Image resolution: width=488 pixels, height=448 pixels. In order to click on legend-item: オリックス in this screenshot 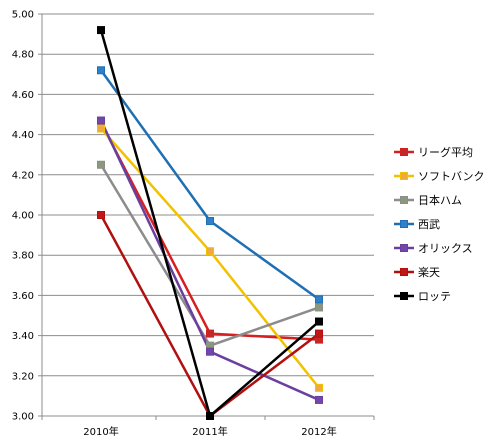, I will do `click(433, 248)`.